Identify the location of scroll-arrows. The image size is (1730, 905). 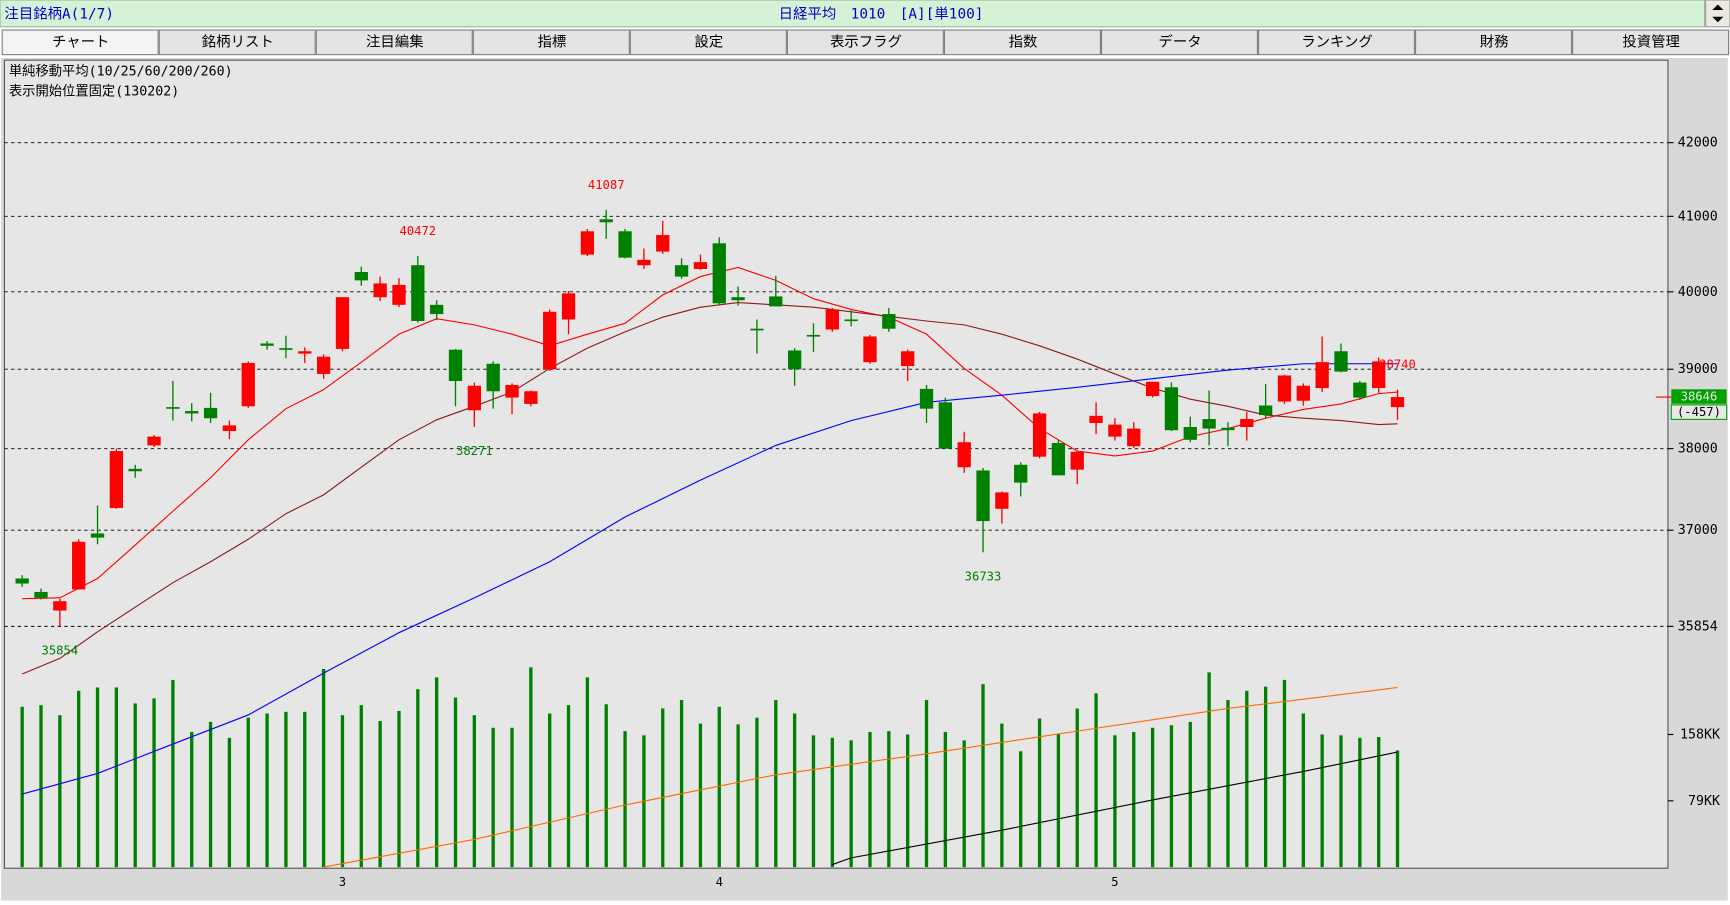
(1718, 13).